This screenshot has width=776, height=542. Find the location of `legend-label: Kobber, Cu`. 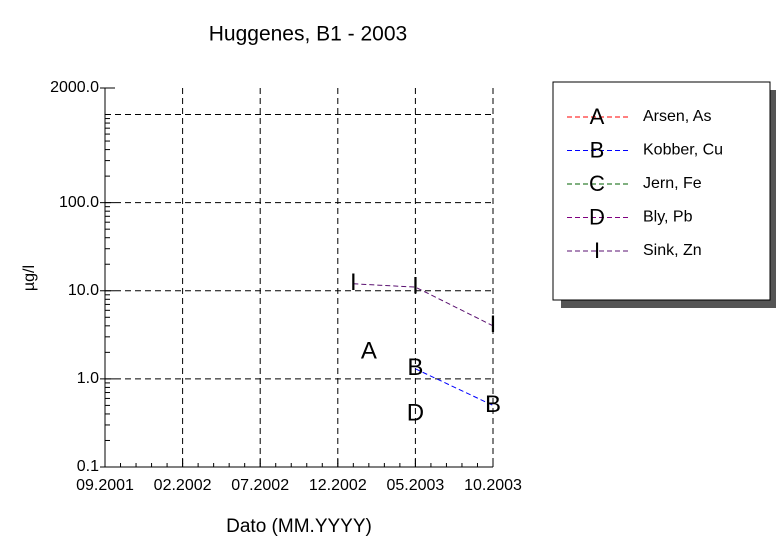

legend-label: Kobber, Cu is located at coordinates (683, 150).